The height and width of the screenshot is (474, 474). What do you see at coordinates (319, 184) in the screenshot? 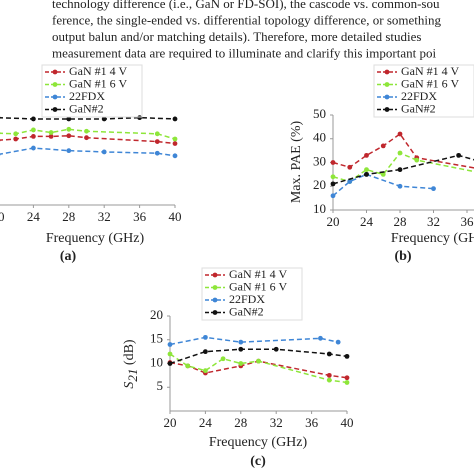
I see `y-tick-label: 20` at bounding box center [319, 184].